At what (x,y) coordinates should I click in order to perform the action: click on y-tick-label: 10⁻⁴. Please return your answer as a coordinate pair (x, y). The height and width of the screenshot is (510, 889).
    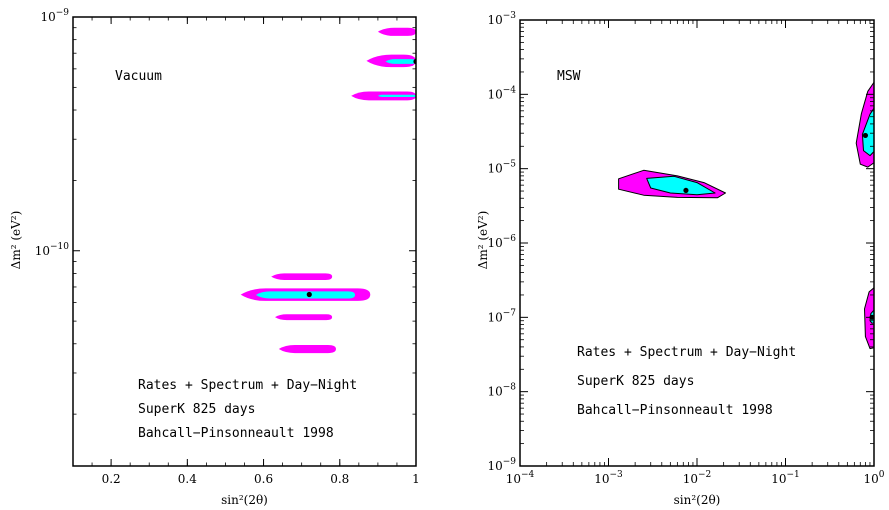
    Looking at the image, I should click on (501, 93).